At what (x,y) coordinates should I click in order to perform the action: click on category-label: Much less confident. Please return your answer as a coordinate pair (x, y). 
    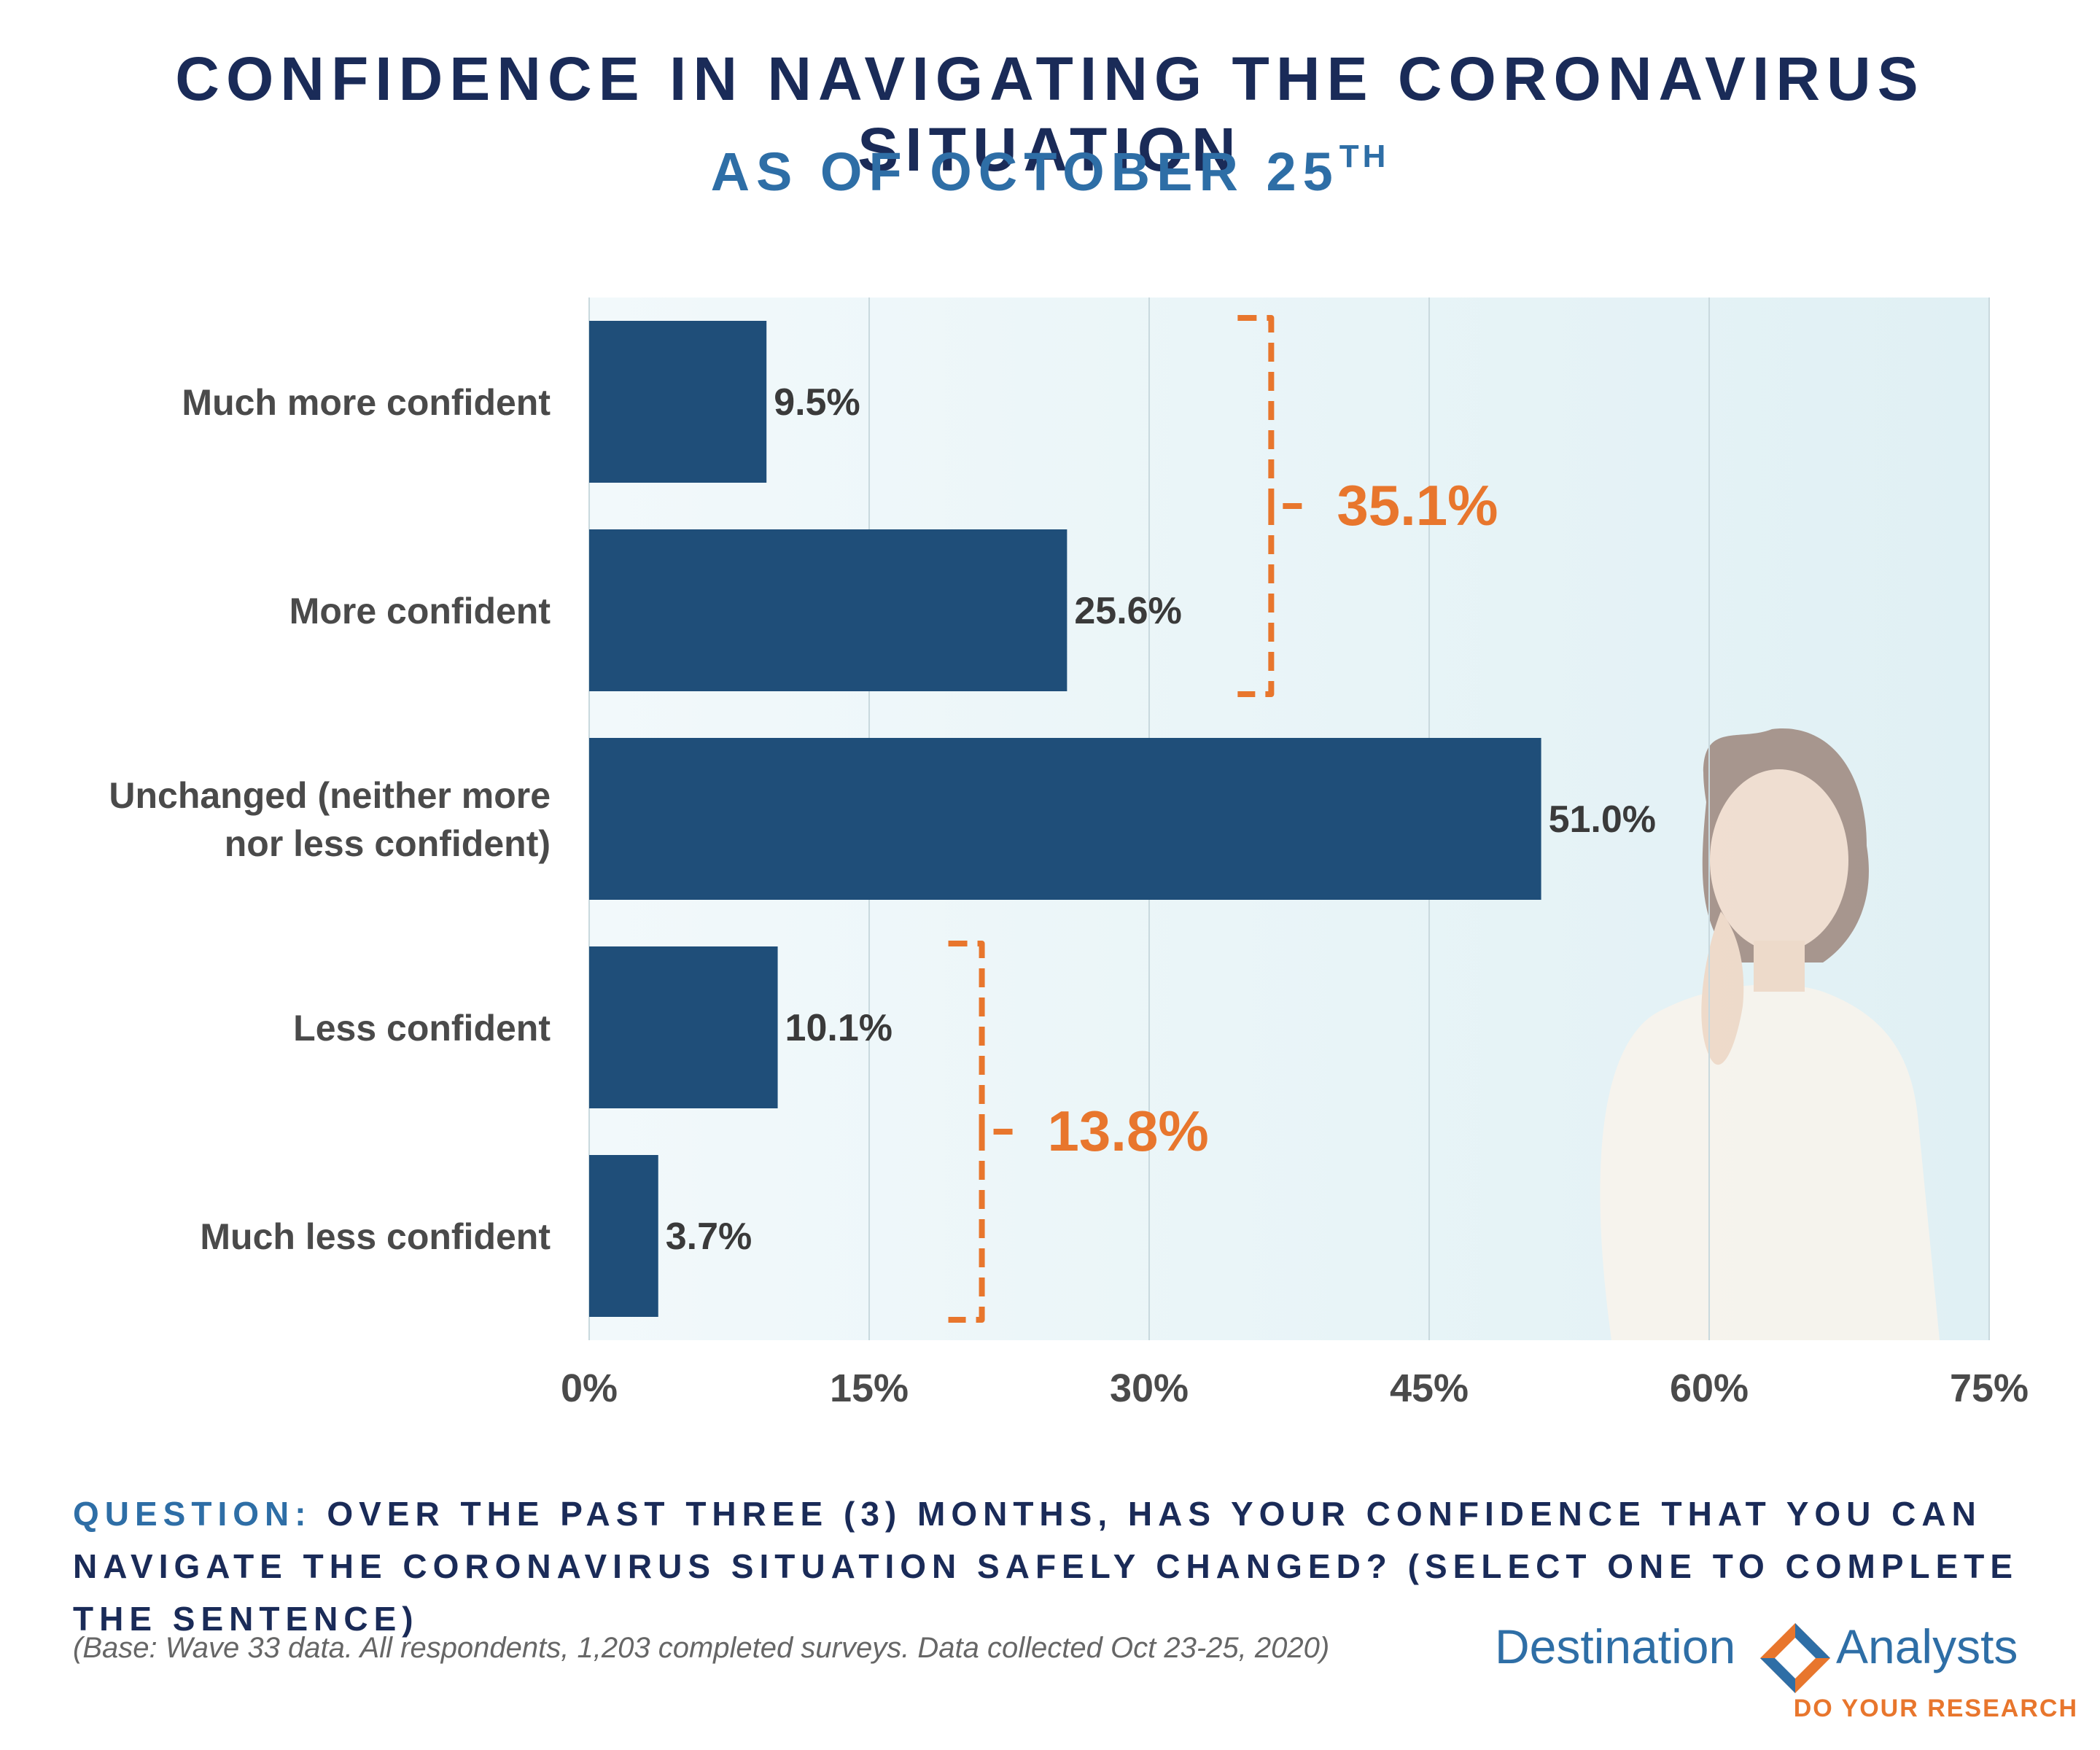
    Looking at the image, I should click on (375, 1236).